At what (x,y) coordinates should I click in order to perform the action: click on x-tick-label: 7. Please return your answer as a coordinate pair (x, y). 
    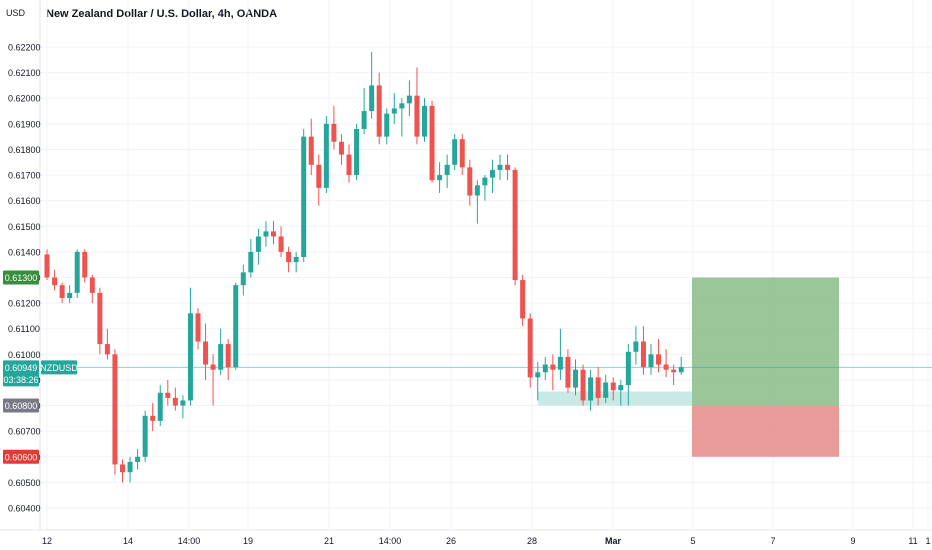
    Looking at the image, I should click on (772, 541).